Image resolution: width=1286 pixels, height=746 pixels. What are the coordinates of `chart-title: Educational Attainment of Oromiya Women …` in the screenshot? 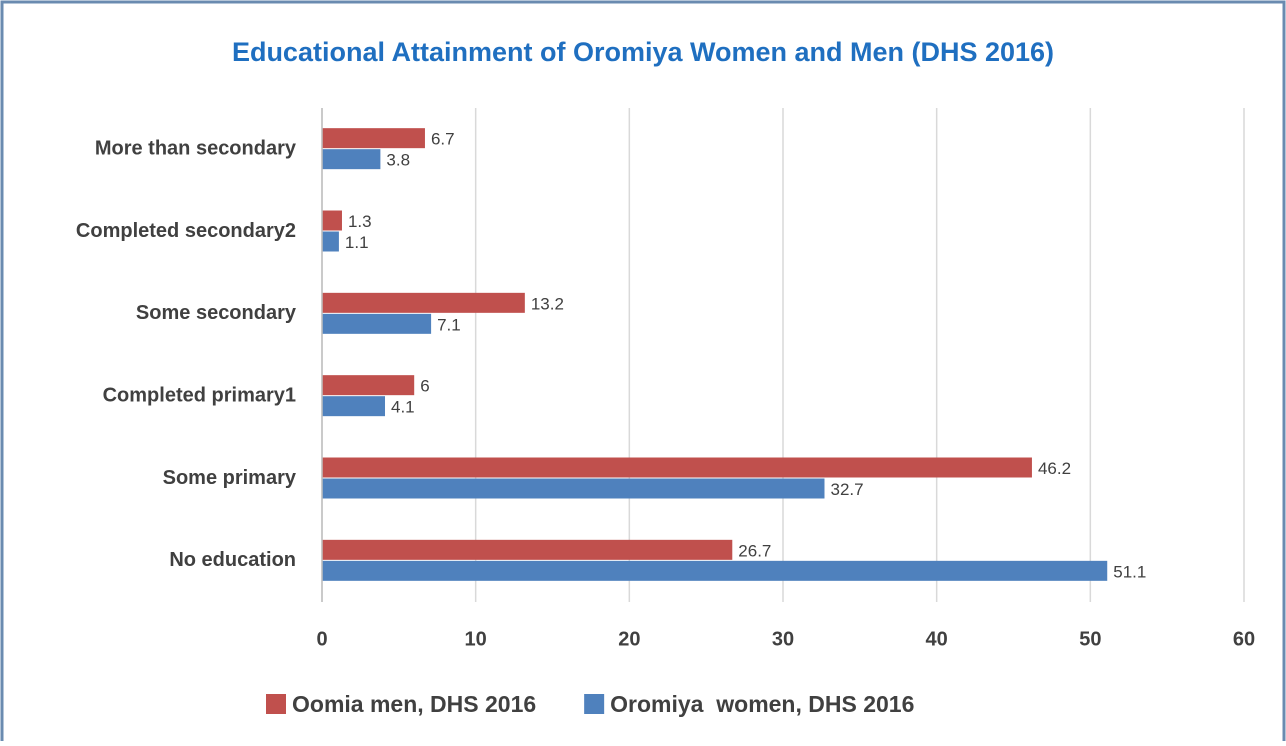 It's located at (643, 52).